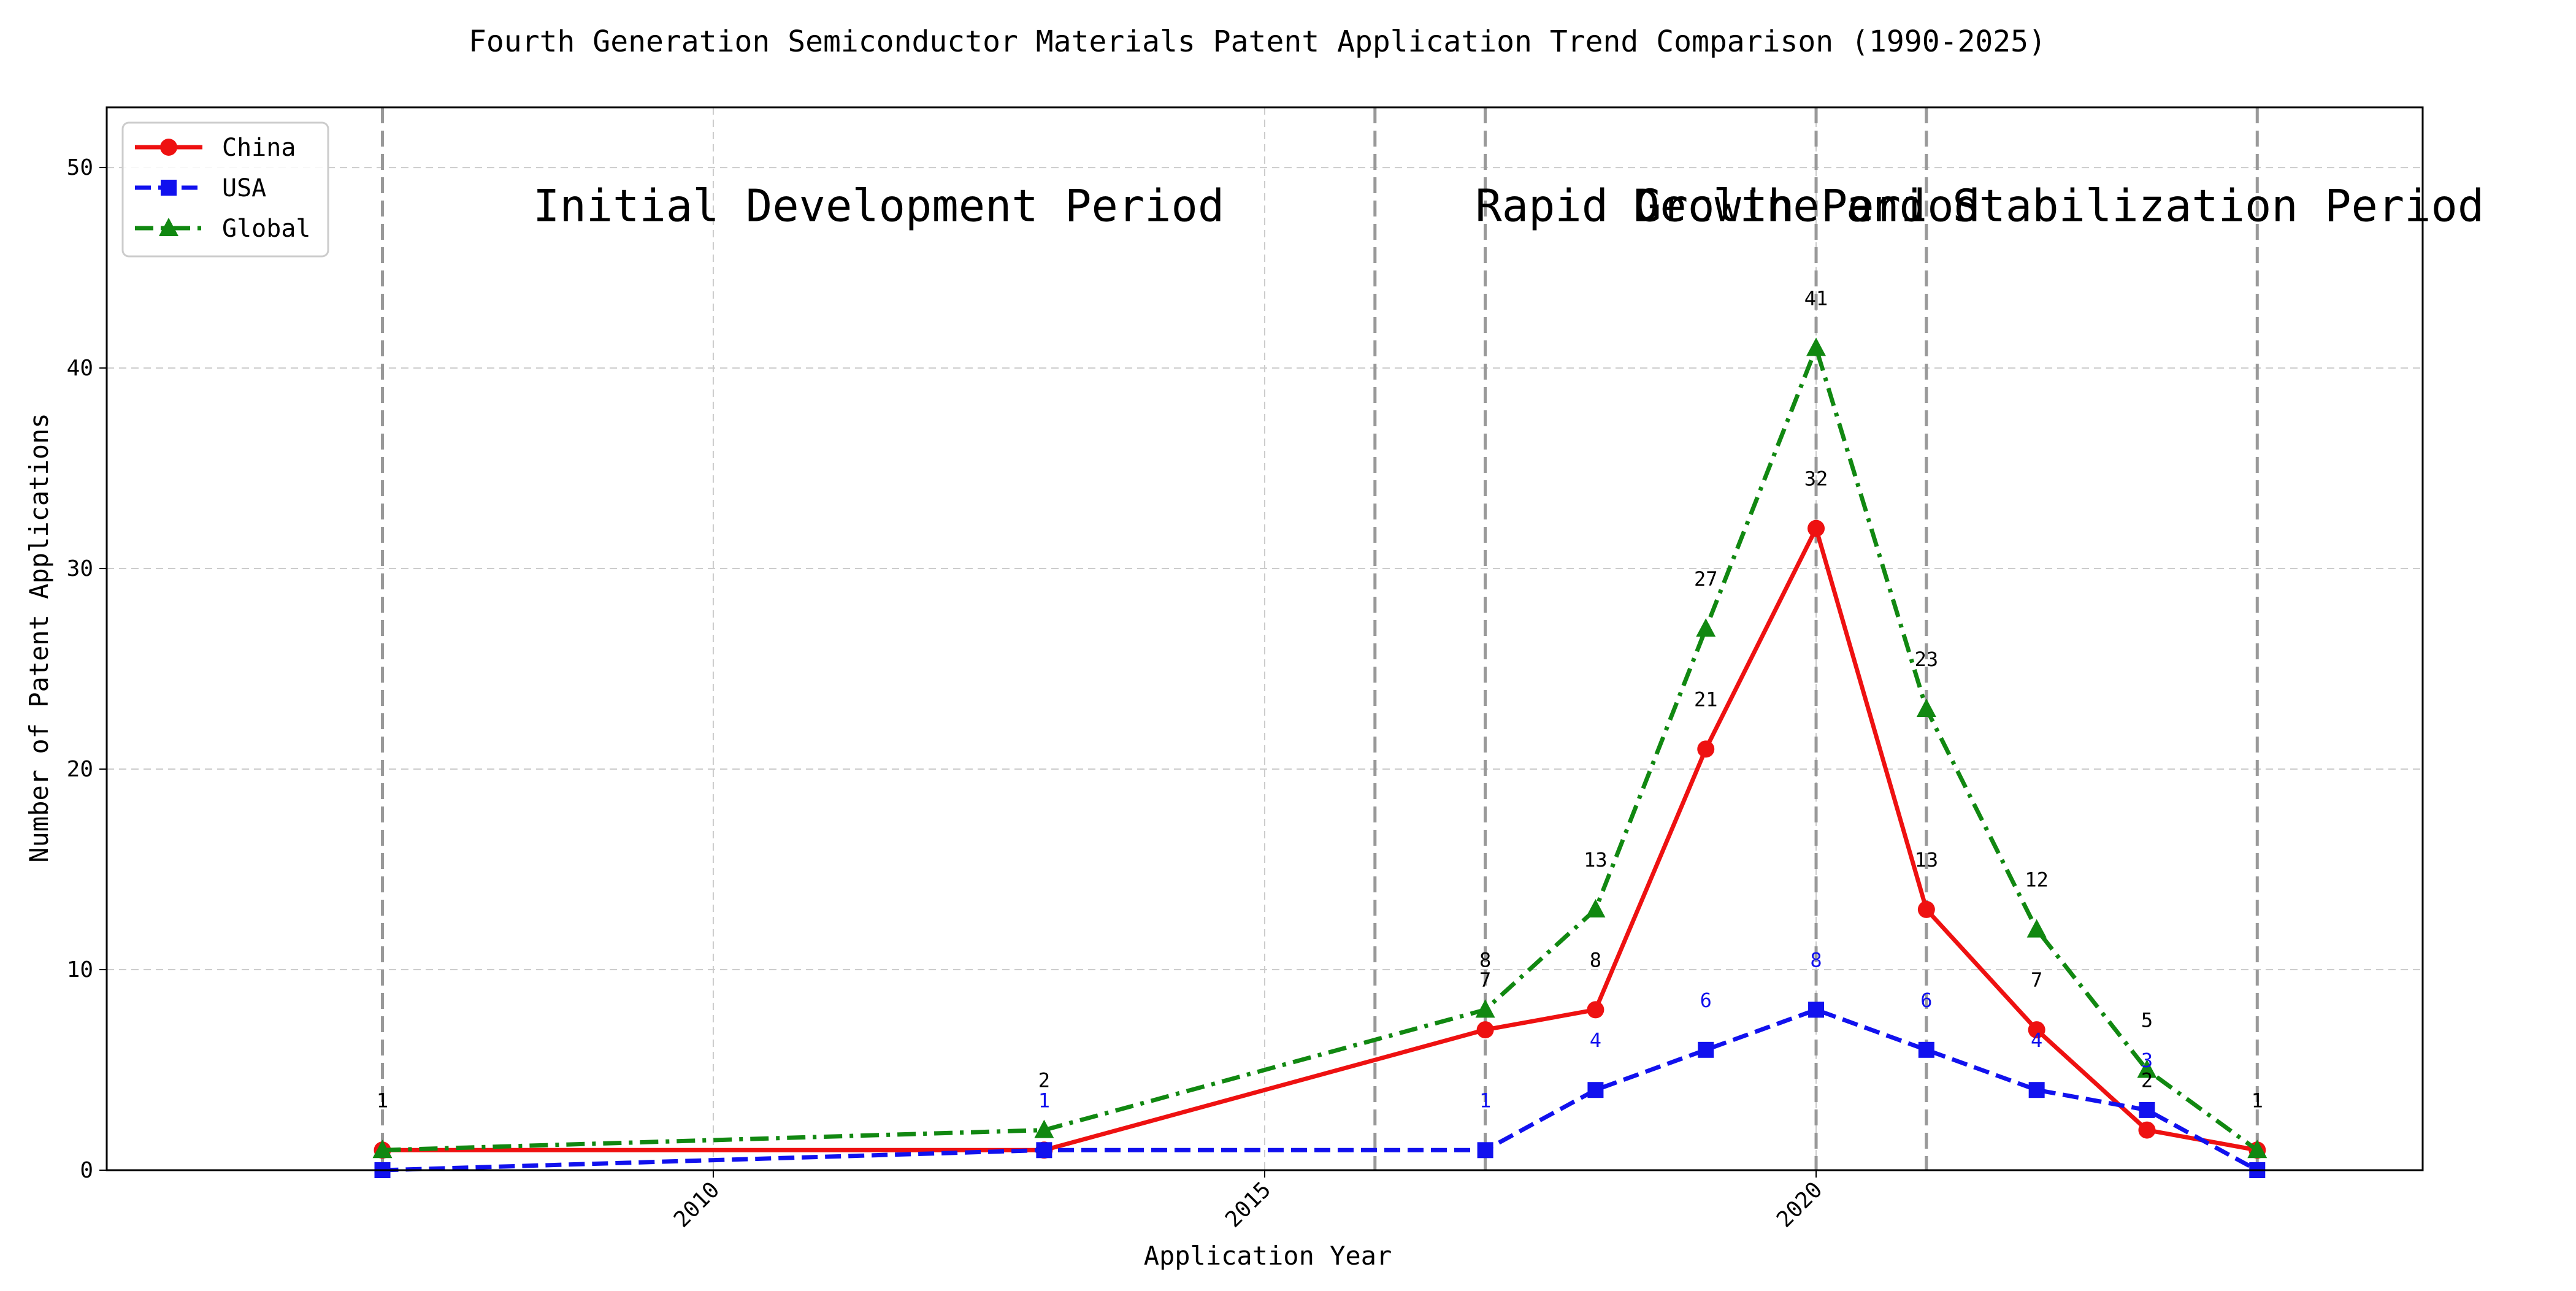 Image resolution: width=2576 pixels, height=1291 pixels. Describe the element at coordinates (80, 568) in the screenshot. I see `y-tick-label: 30` at that location.